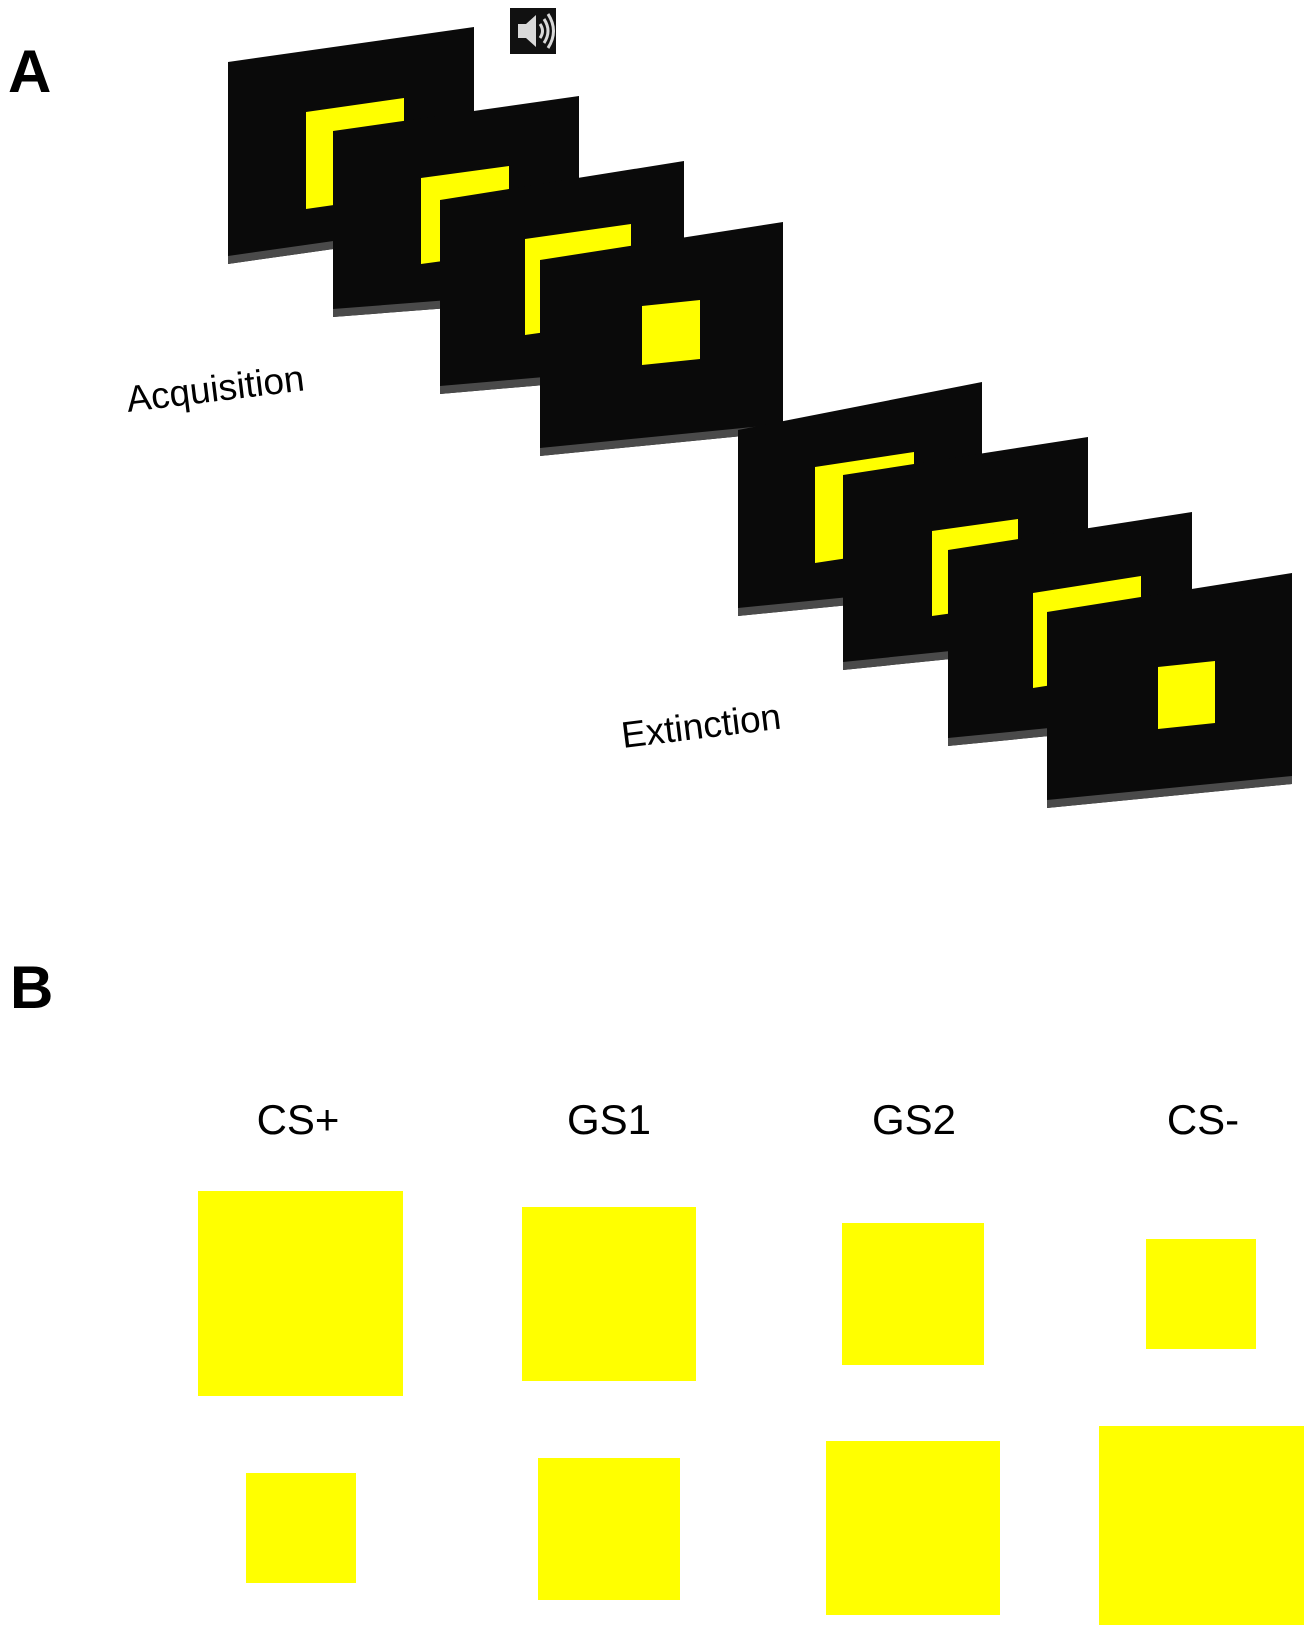  What do you see at coordinates (1203, 1119) in the screenshot?
I see `column-label-cs-minus: CS-` at bounding box center [1203, 1119].